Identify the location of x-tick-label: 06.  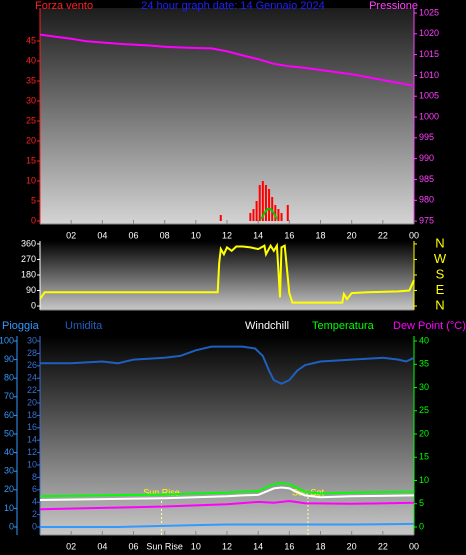
(133, 546).